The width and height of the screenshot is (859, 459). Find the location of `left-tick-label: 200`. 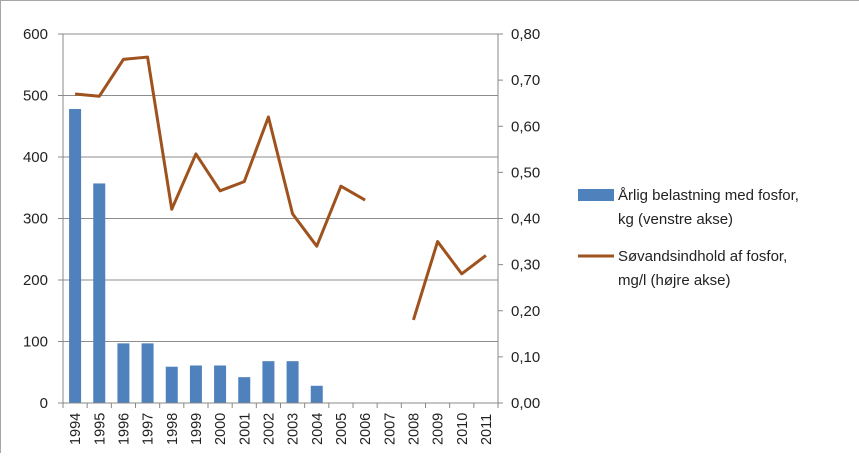

left-tick-label: 200 is located at coordinates (35, 280).